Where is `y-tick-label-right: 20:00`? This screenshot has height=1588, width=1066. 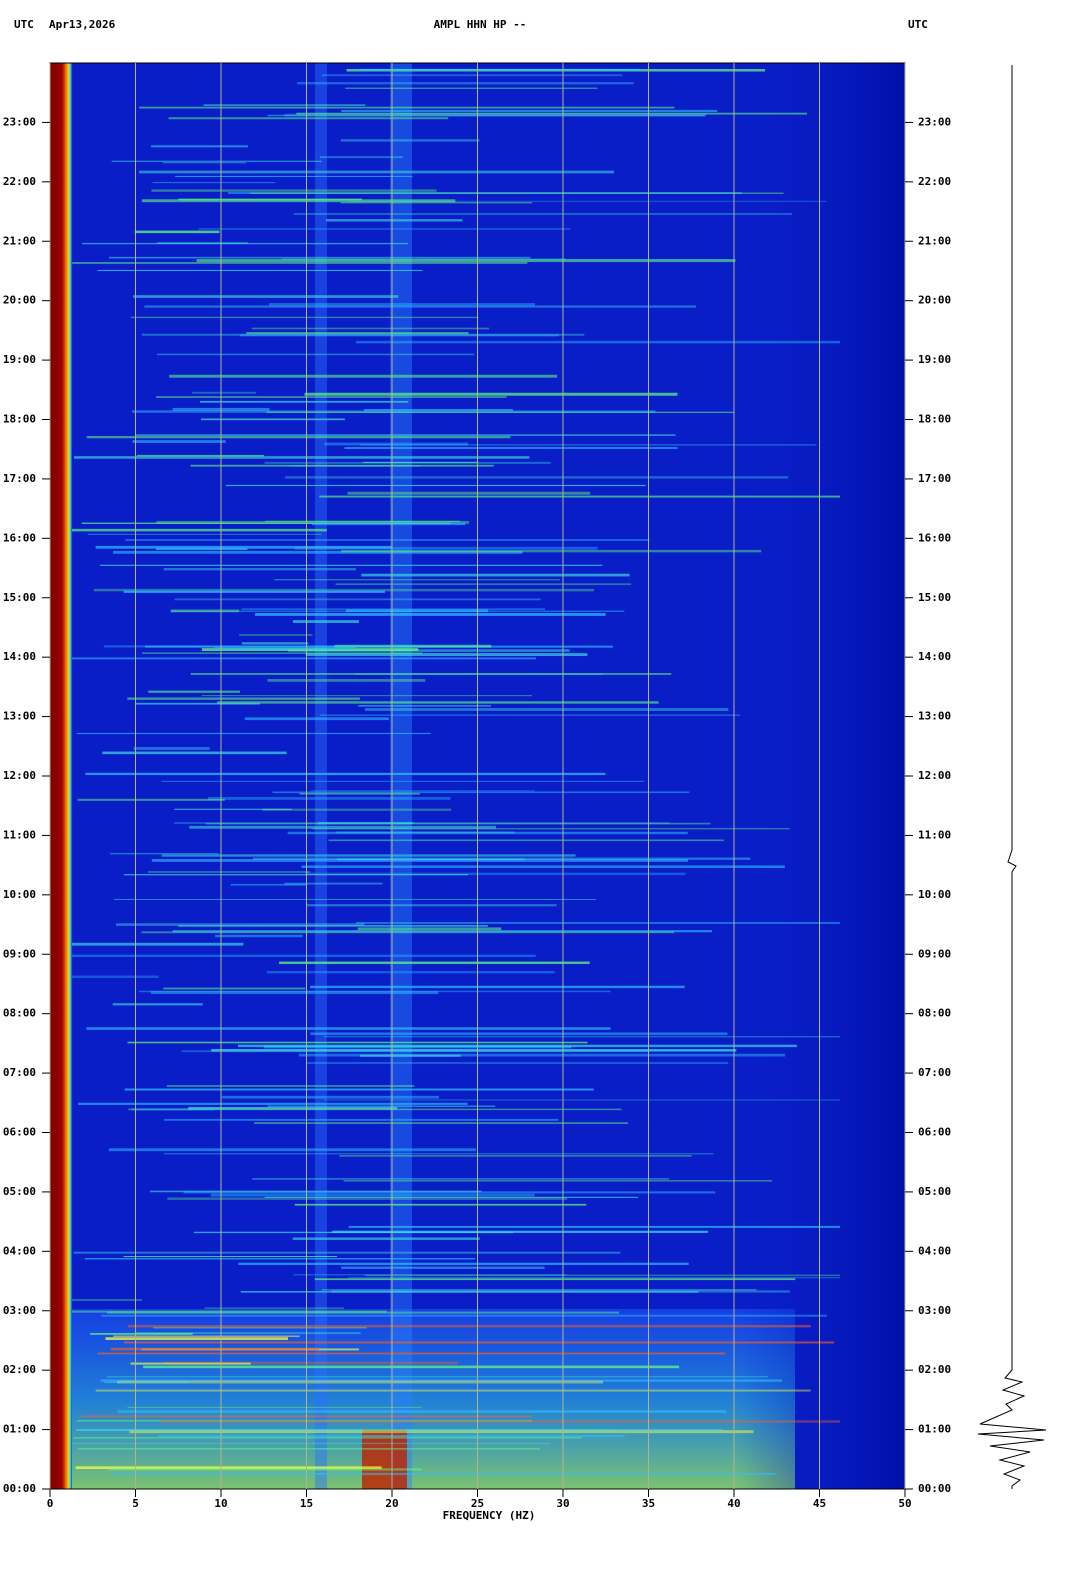 y-tick-label-right: 20:00 is located at coordinates (934, 300).